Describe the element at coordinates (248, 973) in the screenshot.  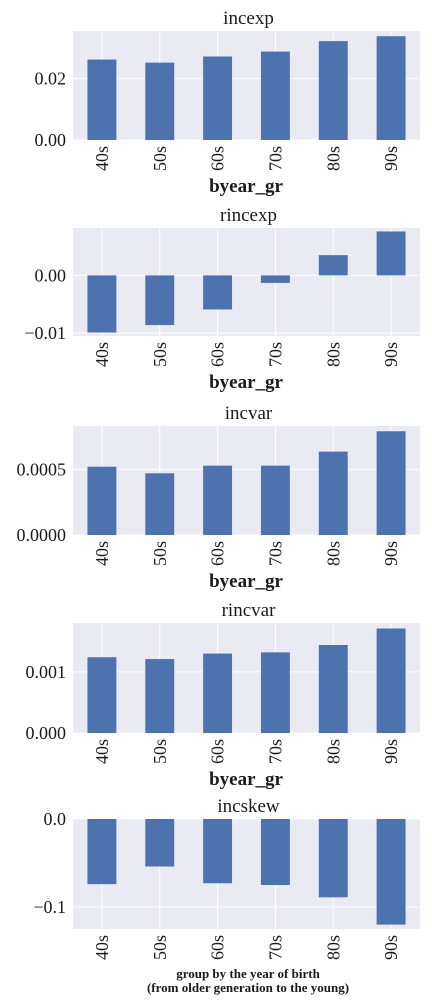
I see `x-axis-label: group by the year of birth` at that location.